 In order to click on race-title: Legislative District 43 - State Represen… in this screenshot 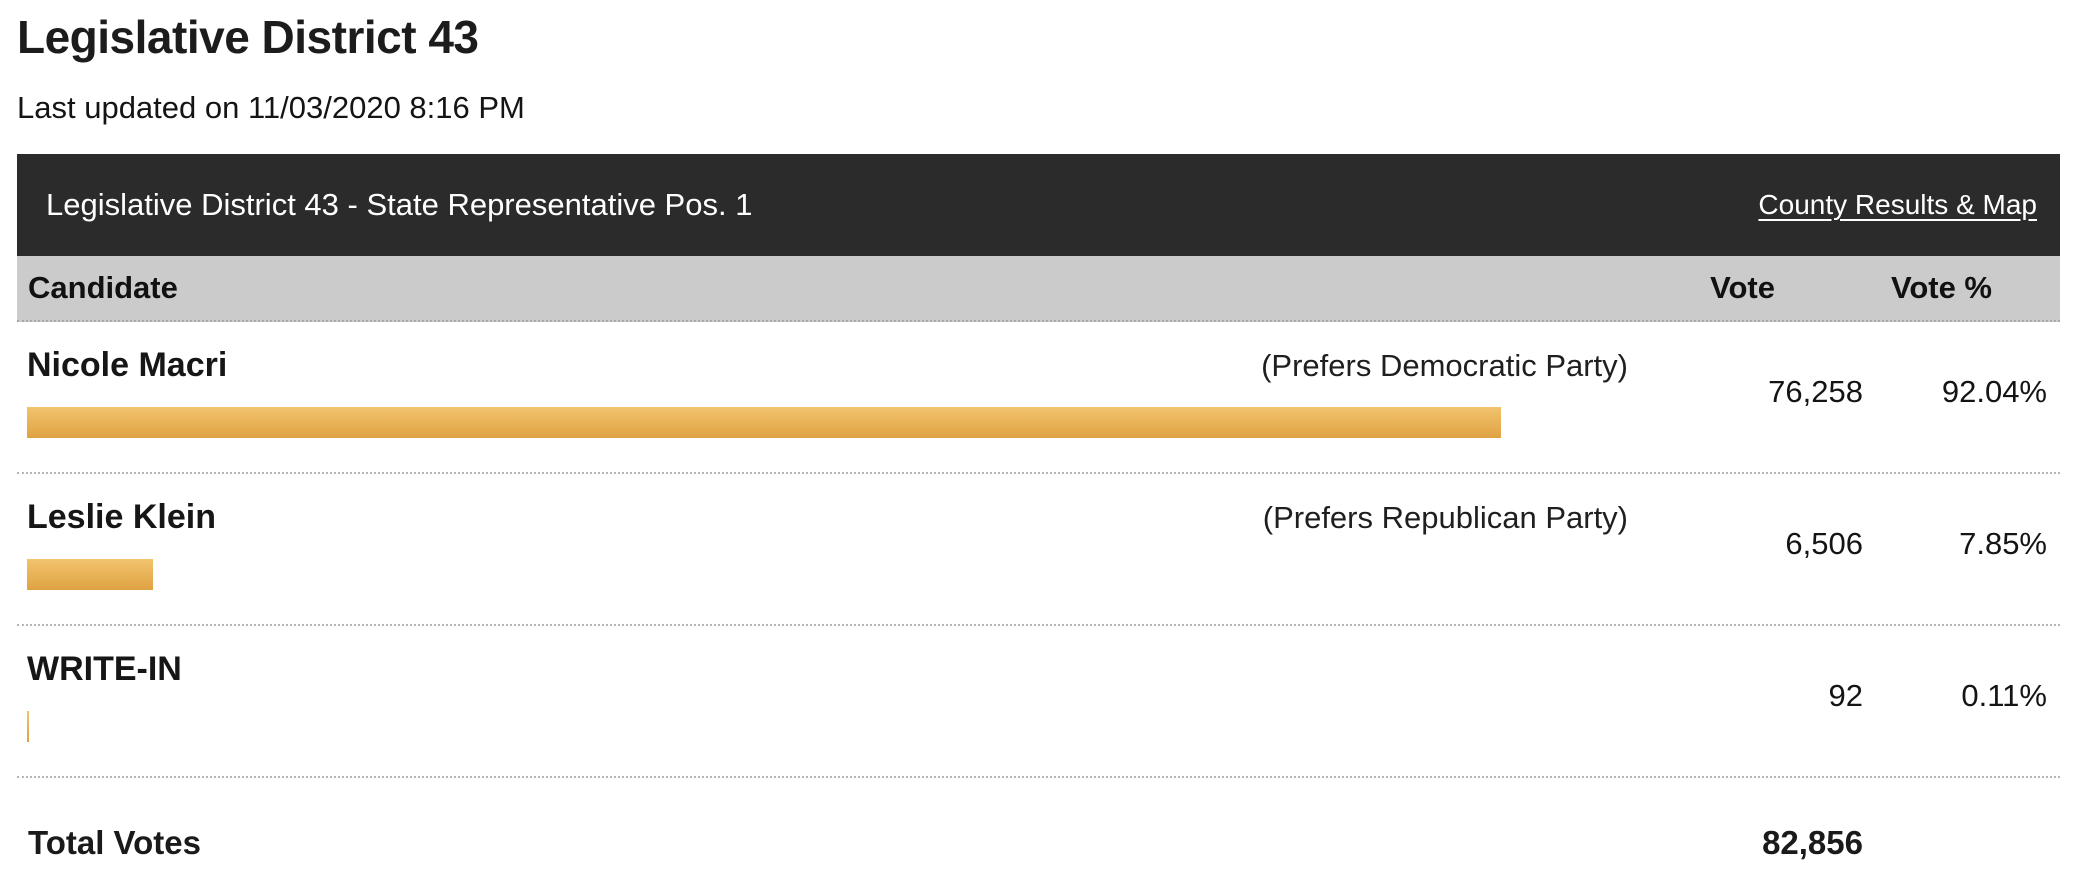, I will do `click(399, 204)`.